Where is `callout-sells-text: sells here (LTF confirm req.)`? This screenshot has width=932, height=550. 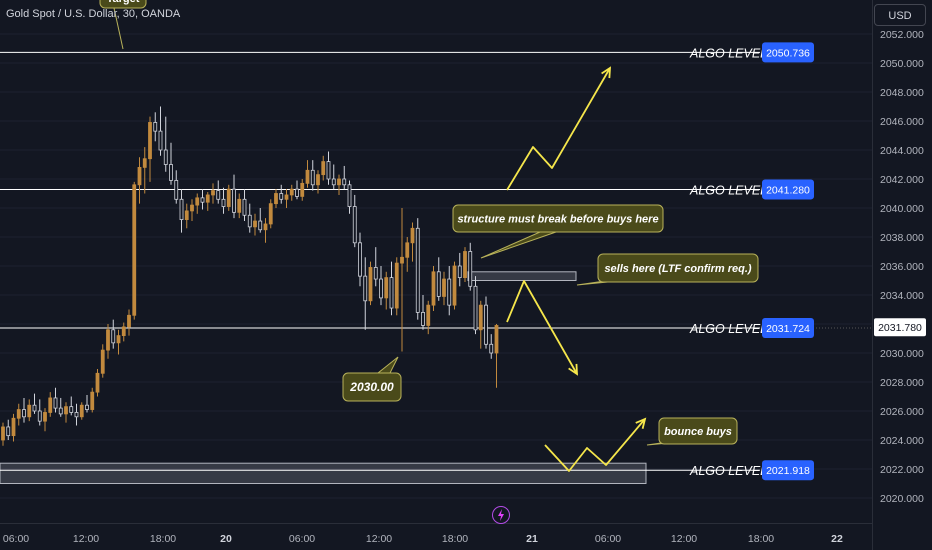 callout-sells-text: sells here (LTF confirm req.) is located at coordinates (677, 269).